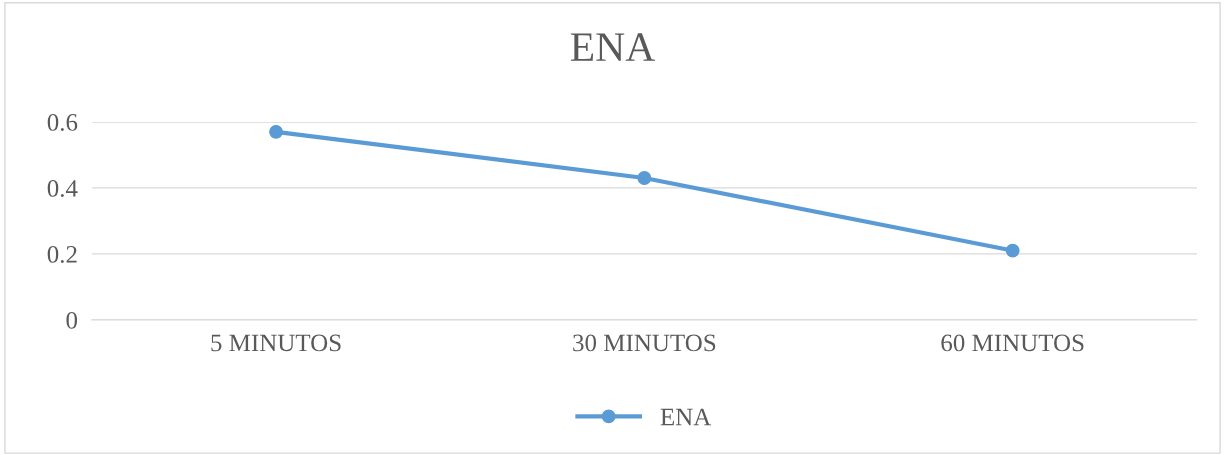 The height and width of the screenshot is (455, 1225). What do you see at coordinates (1012, 343) in the screenshot?
I see `x-tick-label: 60 MINUTOS` at bounding box center [1012, 343].